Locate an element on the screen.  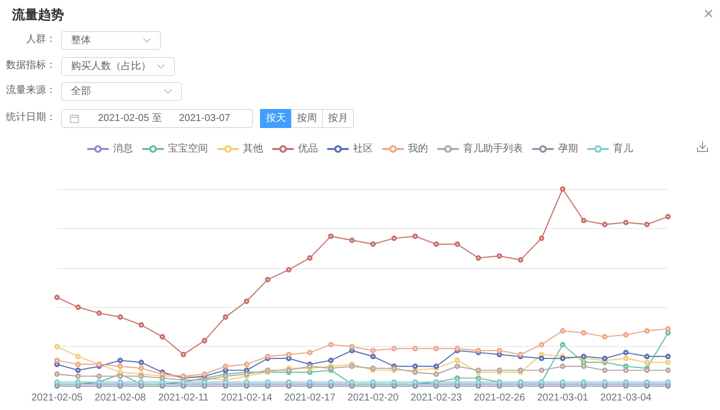
x-tick-label: 2021-02-05 is located at coordinates (57, 398).